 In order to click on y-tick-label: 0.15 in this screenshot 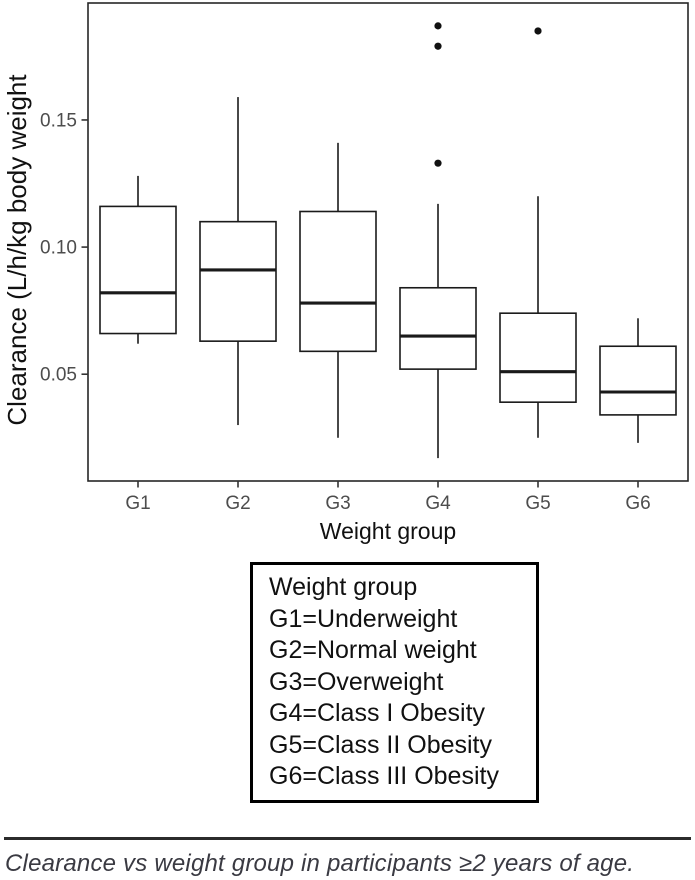, I will do `click(58, 120)`.